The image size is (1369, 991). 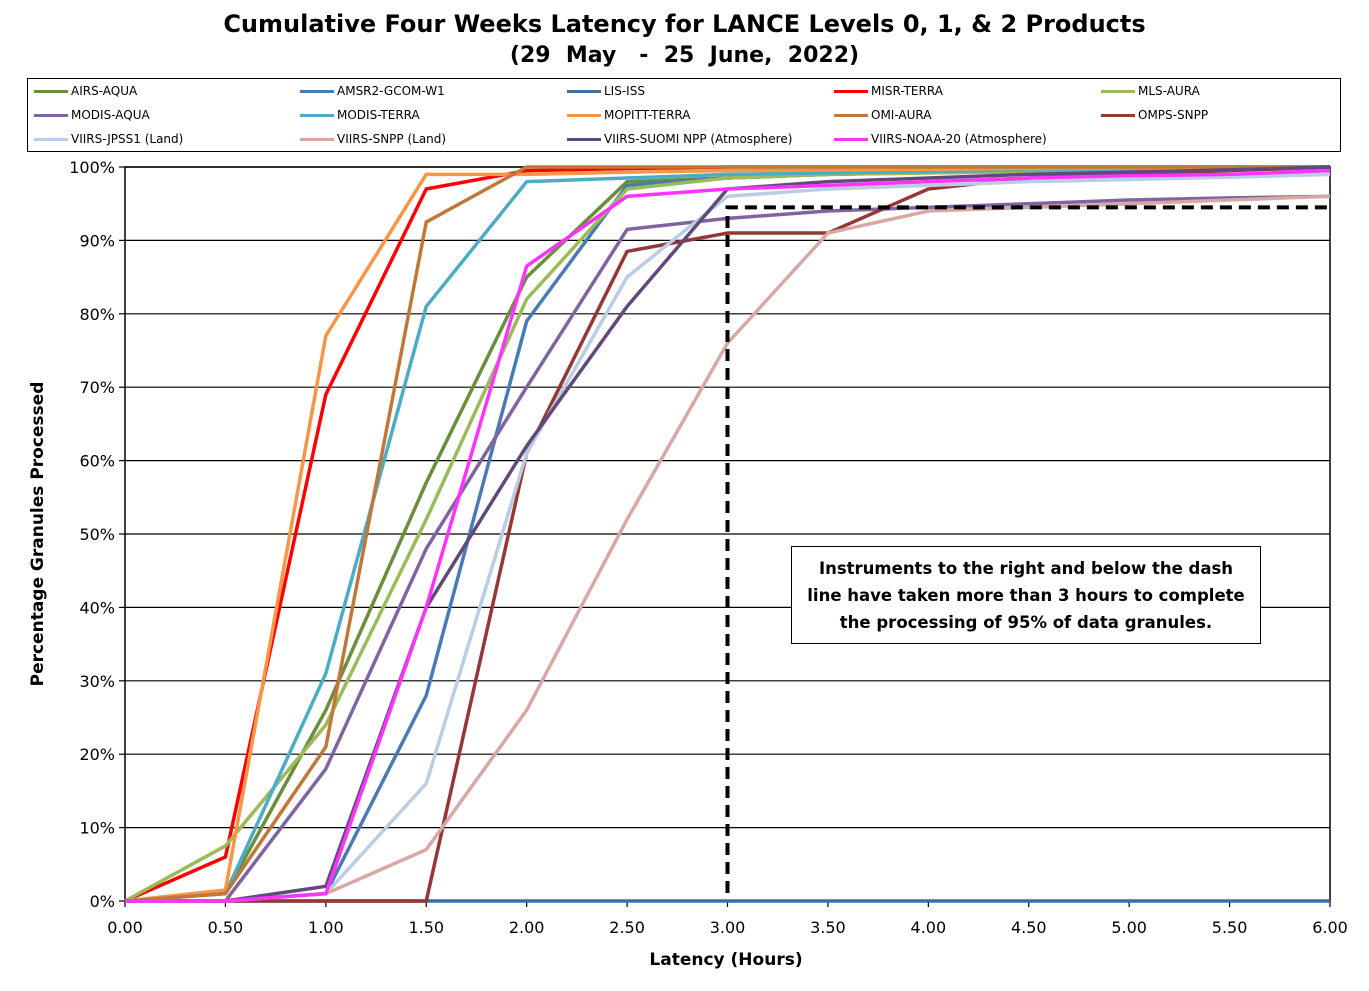 What do you see at coordinates (1230, 927) in the screenshot?
I see `x-tick-label: 5.50` at bounding box center [1230, 927].